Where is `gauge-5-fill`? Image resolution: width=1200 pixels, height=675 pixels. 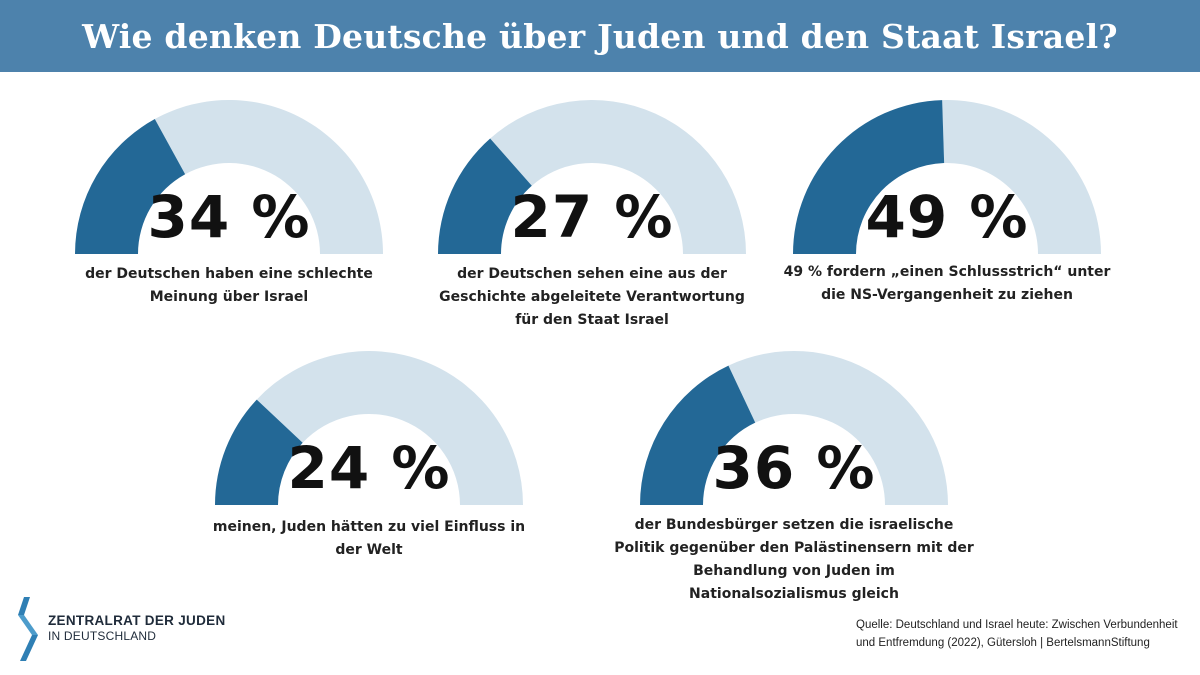
gauge-5-fill is located at coordinates (698, 435).